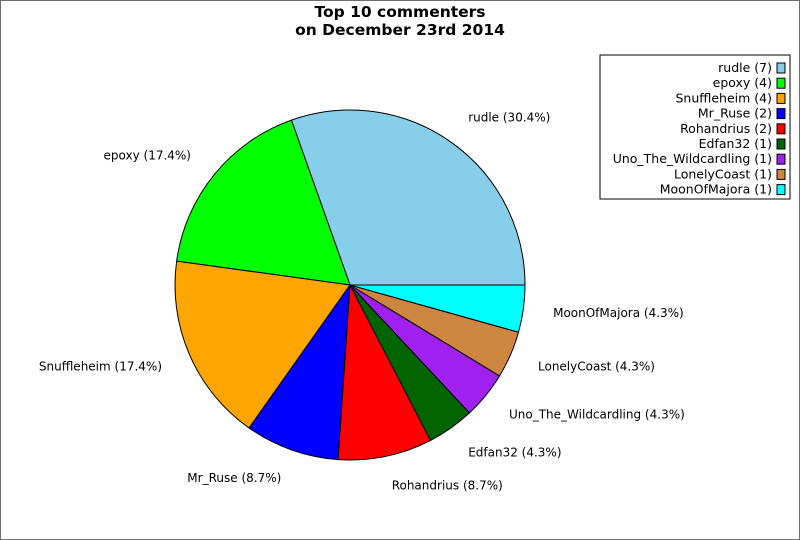 The width and height of the screenshot is (800, 540). Describe the element at coordinates (514, 453) in the screenshot. I see `slice-label-edfan32: Edfan32 (4.3%)` at that location.